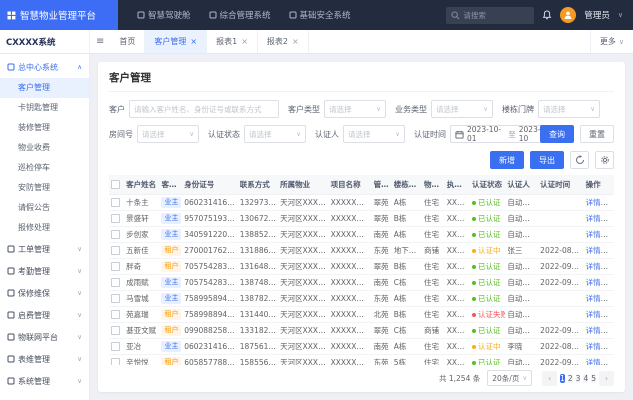 Image resolution: width=633 pixels, height=400 pixels. I want to click on sidebar-item-报修处理: 报修处理, so click(34, 227).